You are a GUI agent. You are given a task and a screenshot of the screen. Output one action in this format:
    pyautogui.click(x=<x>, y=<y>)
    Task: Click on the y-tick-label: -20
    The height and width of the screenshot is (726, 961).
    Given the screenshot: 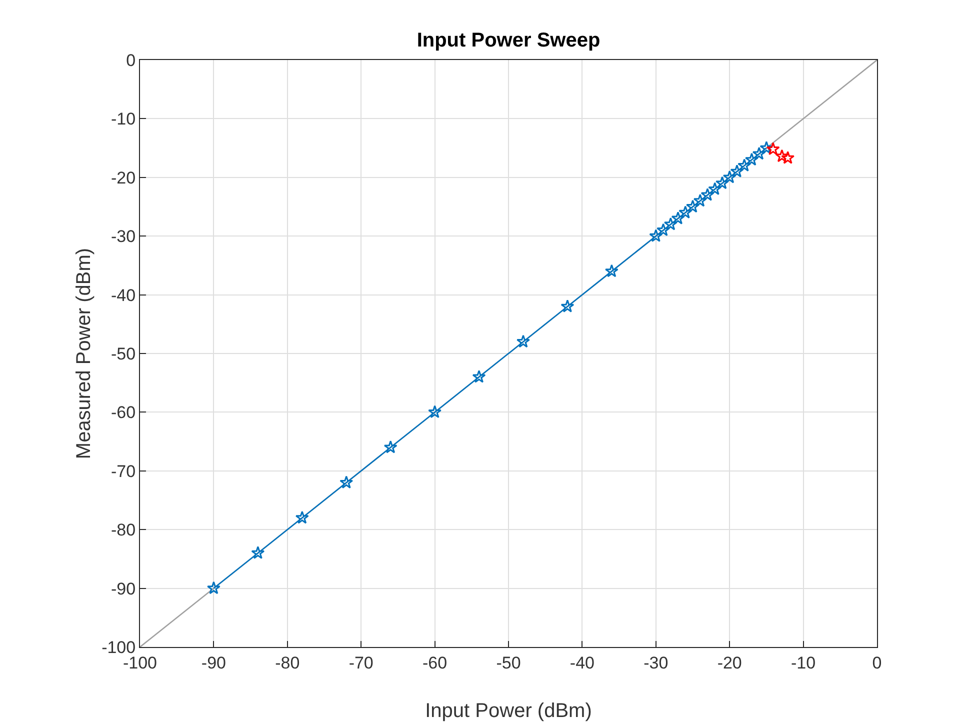 What is the action you would take?
    pyautogui.click(x=123, y=178)
    